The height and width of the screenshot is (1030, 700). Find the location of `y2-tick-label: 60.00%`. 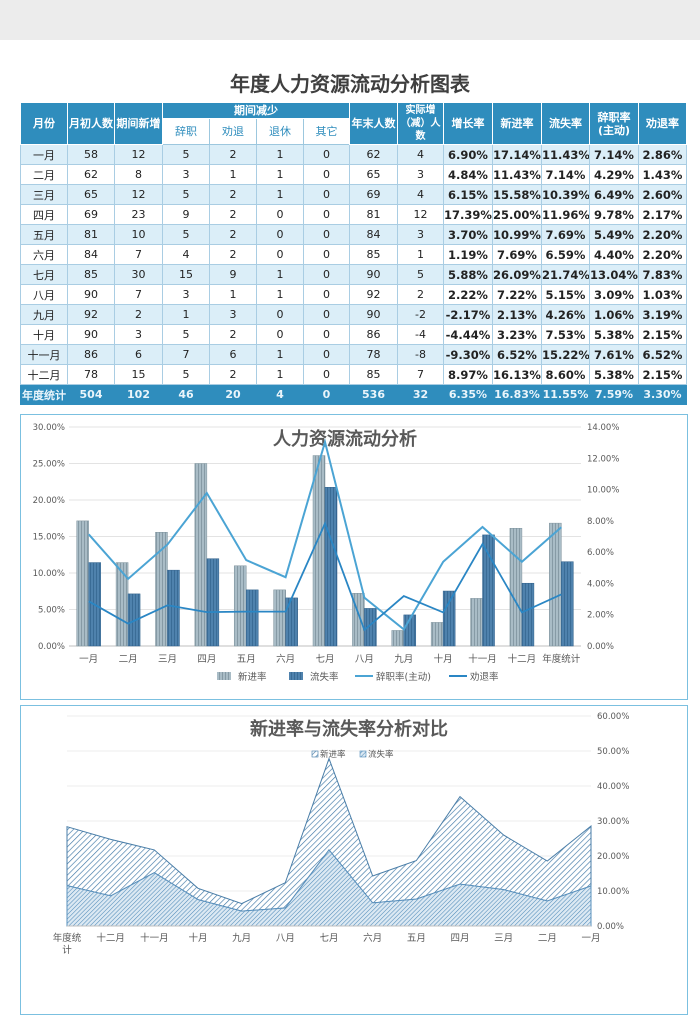

y2-tick-label: 60.00% is located at coordinates (613, 717).